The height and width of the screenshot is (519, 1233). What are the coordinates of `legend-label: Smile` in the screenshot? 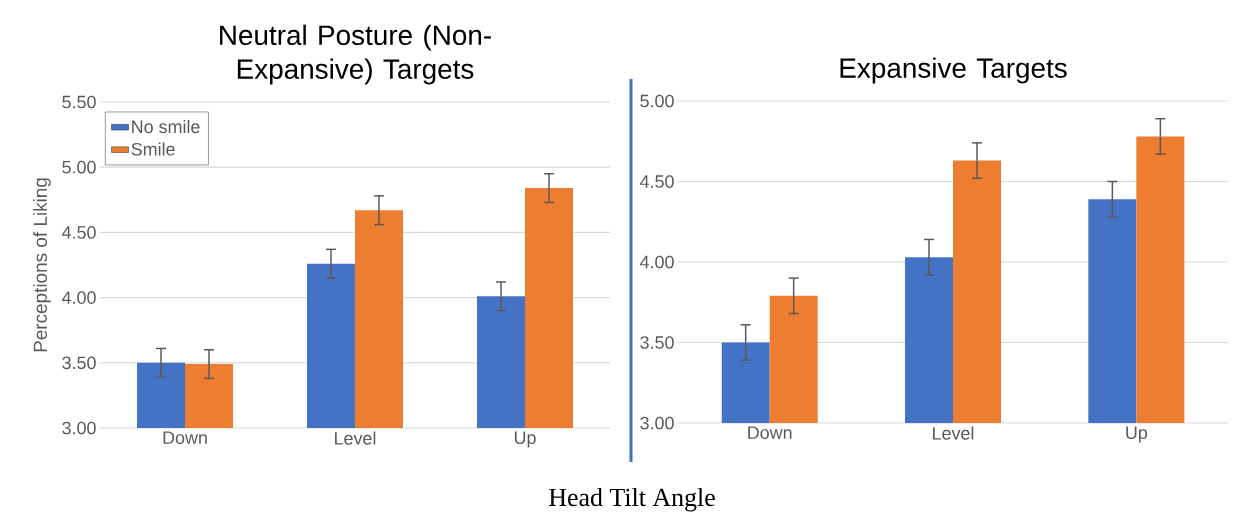 It's located at (153, 149).